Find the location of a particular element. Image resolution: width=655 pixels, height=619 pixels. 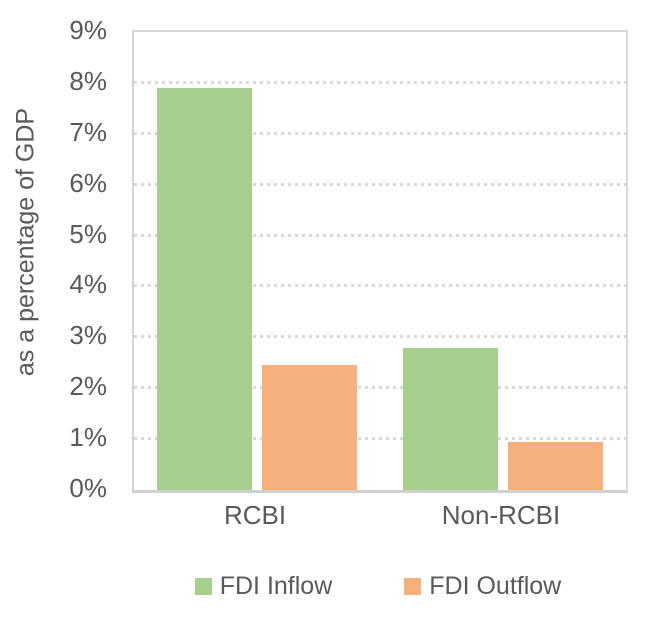

gridline-3pct is located at coordinates (380, 337).